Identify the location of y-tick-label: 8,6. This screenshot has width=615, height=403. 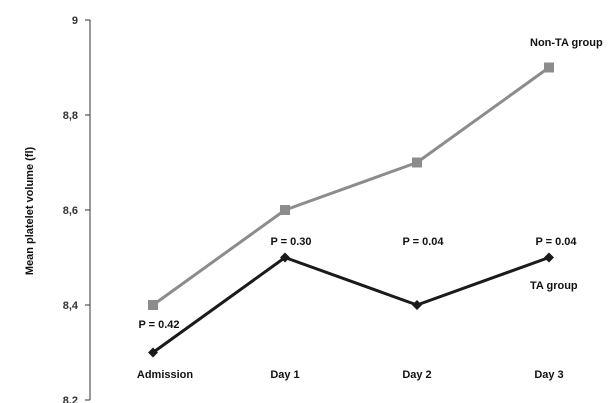
(70, 211).